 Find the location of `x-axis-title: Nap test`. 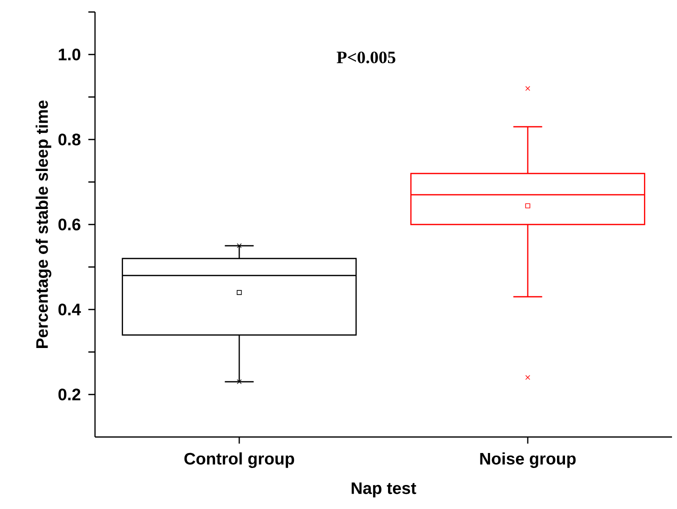

x-axis-title: Nap test is located at coordinates (384, 490).